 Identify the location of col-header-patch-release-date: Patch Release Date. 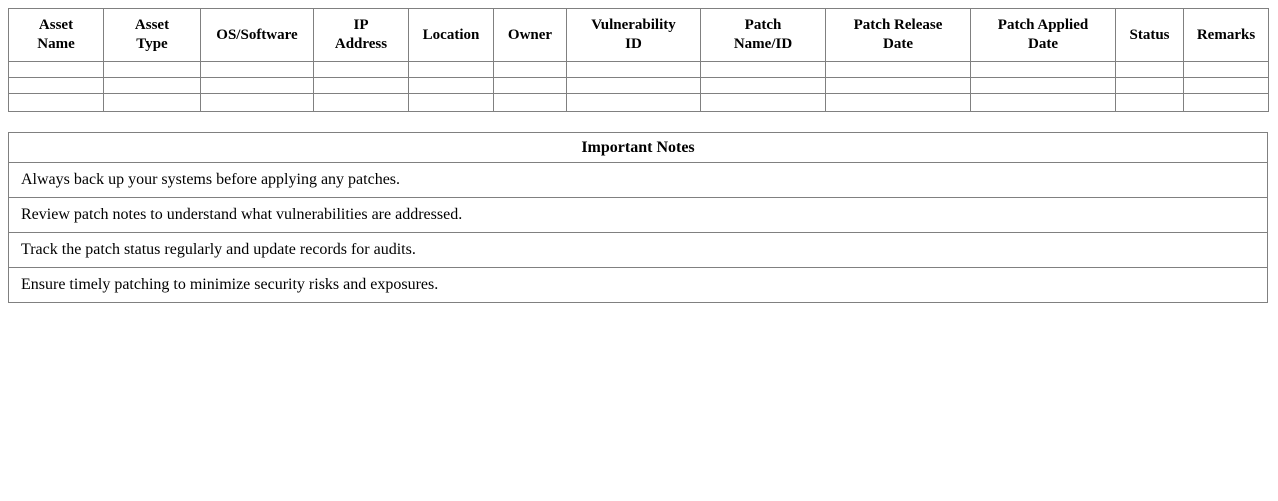
(898, 35).